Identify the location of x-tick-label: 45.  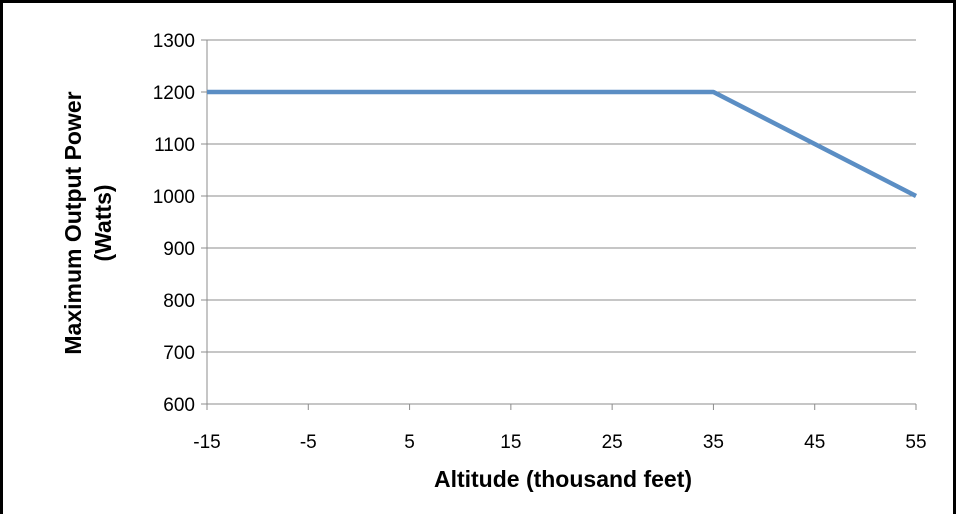
(814, 442).